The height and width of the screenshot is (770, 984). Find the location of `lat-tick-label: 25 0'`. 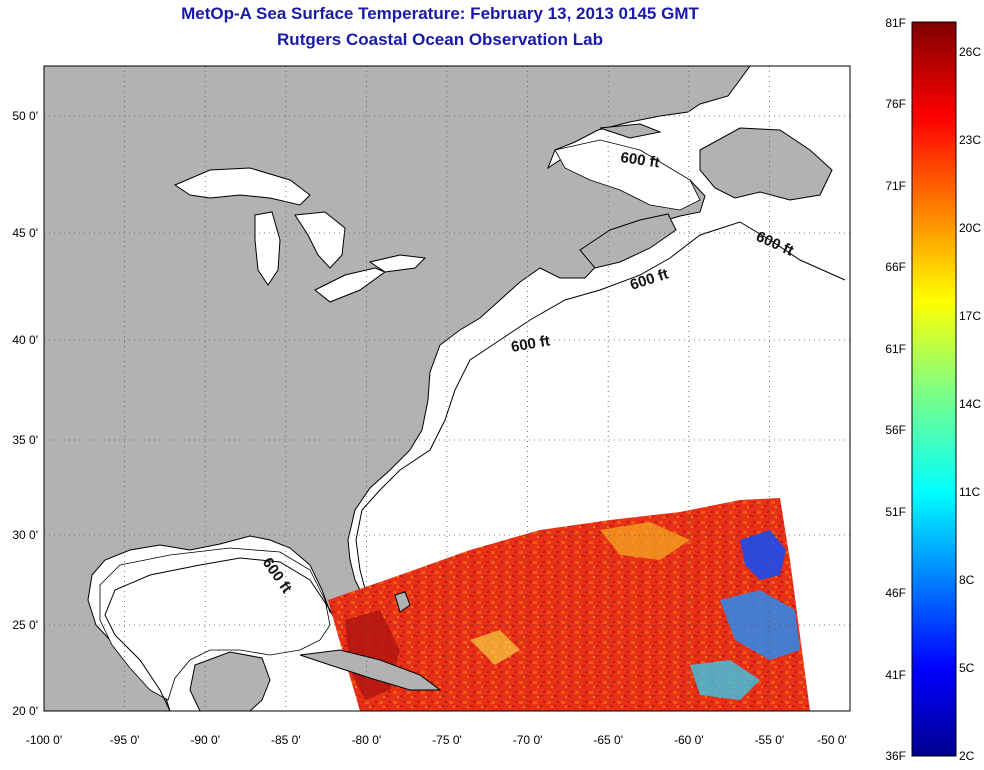

lat-tick-label: 25 0' is located at coordinates (25, 625).